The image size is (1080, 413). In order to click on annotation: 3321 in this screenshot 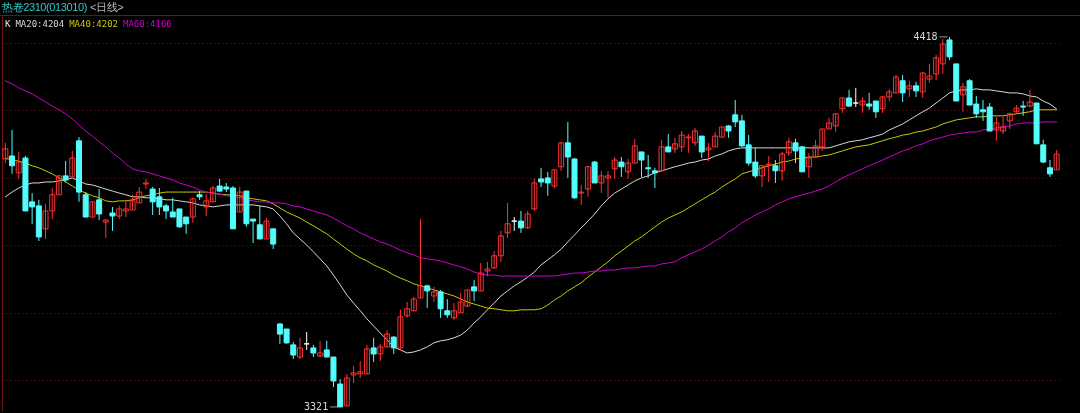, I will do `click(316, 406)`.